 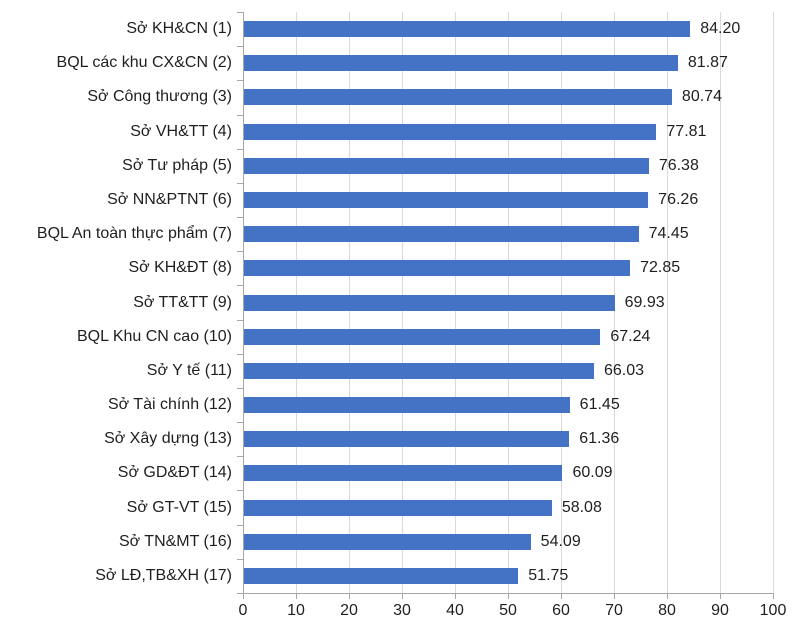 I want to click on x-axis-tick-label: 40, so click(x=455, y=610).